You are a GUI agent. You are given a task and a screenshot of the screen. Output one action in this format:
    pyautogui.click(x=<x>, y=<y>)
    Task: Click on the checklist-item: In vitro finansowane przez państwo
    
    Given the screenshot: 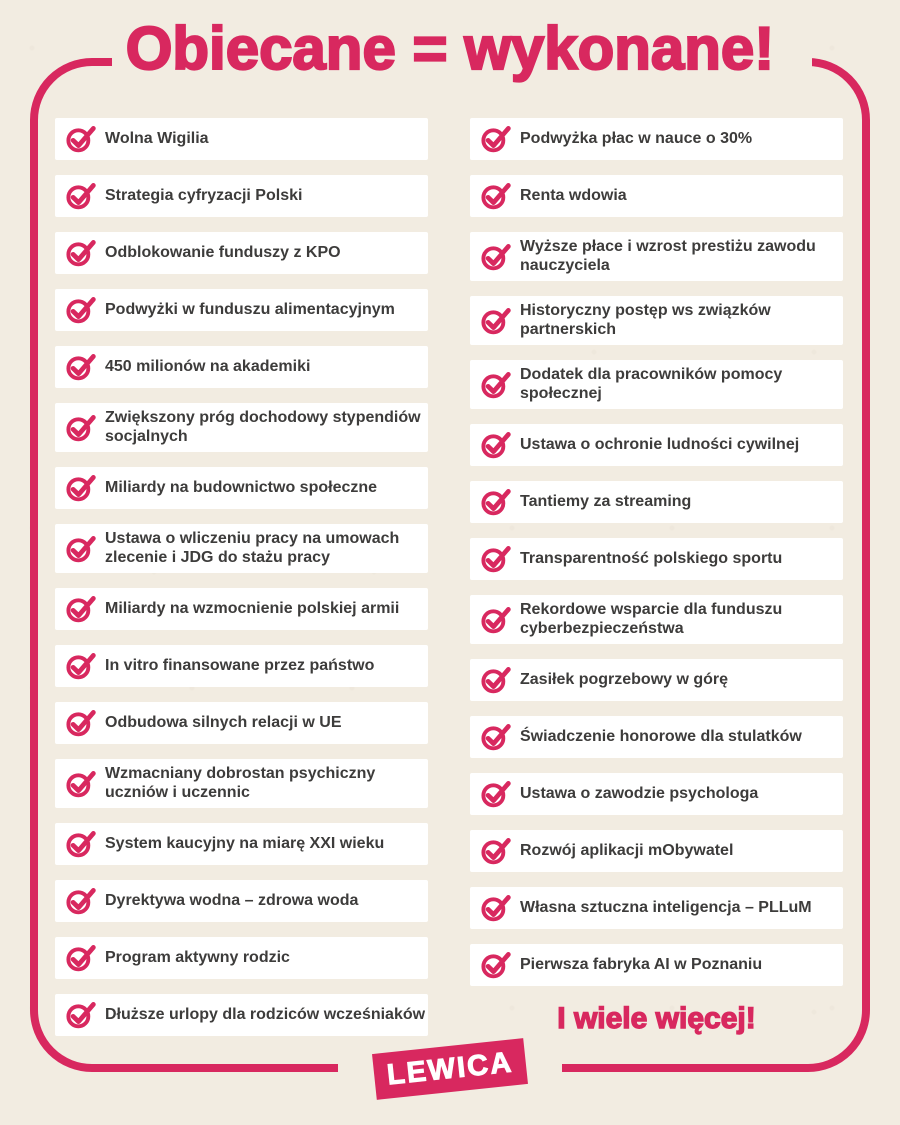 What is the action you would take?
    pyautogui.click(x=241, y=666)
    